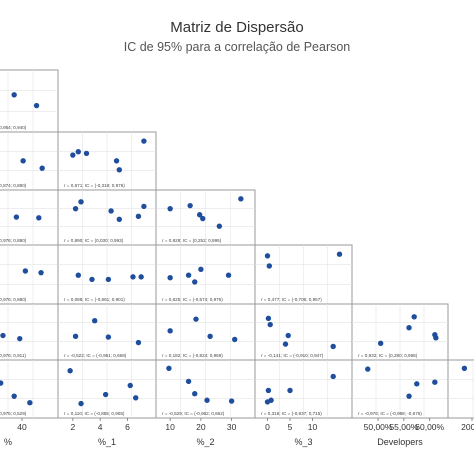 This screenshot has height=474, width=474. I want to click on correlation-label: r = -0,874; IC = (-0,874; 0,890), so click(13, 185).